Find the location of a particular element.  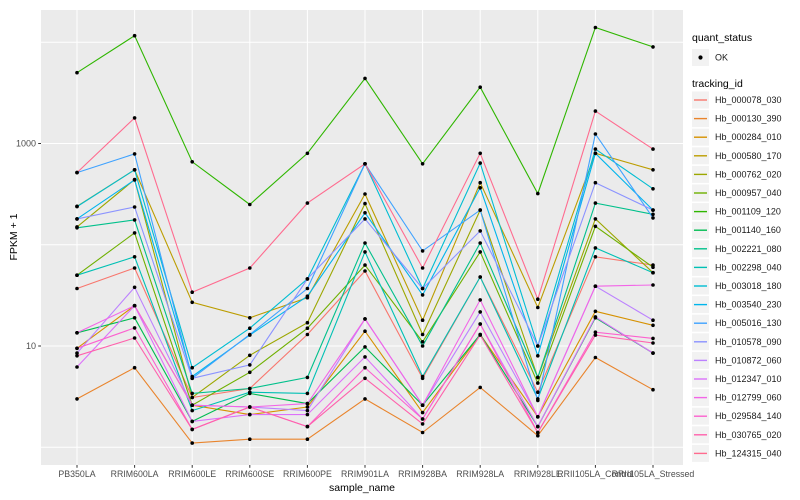

x-tick-label: RRIM600PE is located at coordinates (307, 474).